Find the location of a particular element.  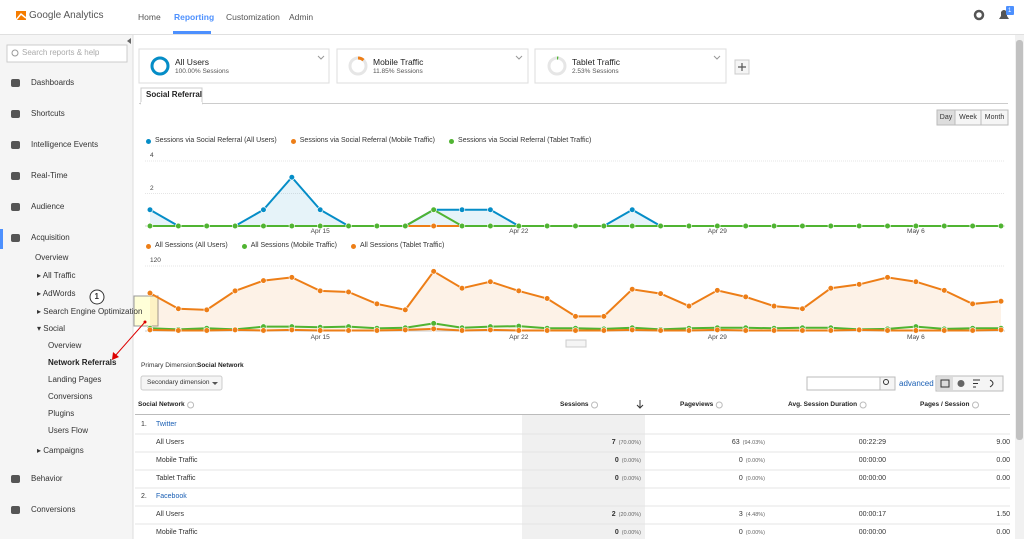

submenu-item: ▾ Social is located at coordinates (51, 328).